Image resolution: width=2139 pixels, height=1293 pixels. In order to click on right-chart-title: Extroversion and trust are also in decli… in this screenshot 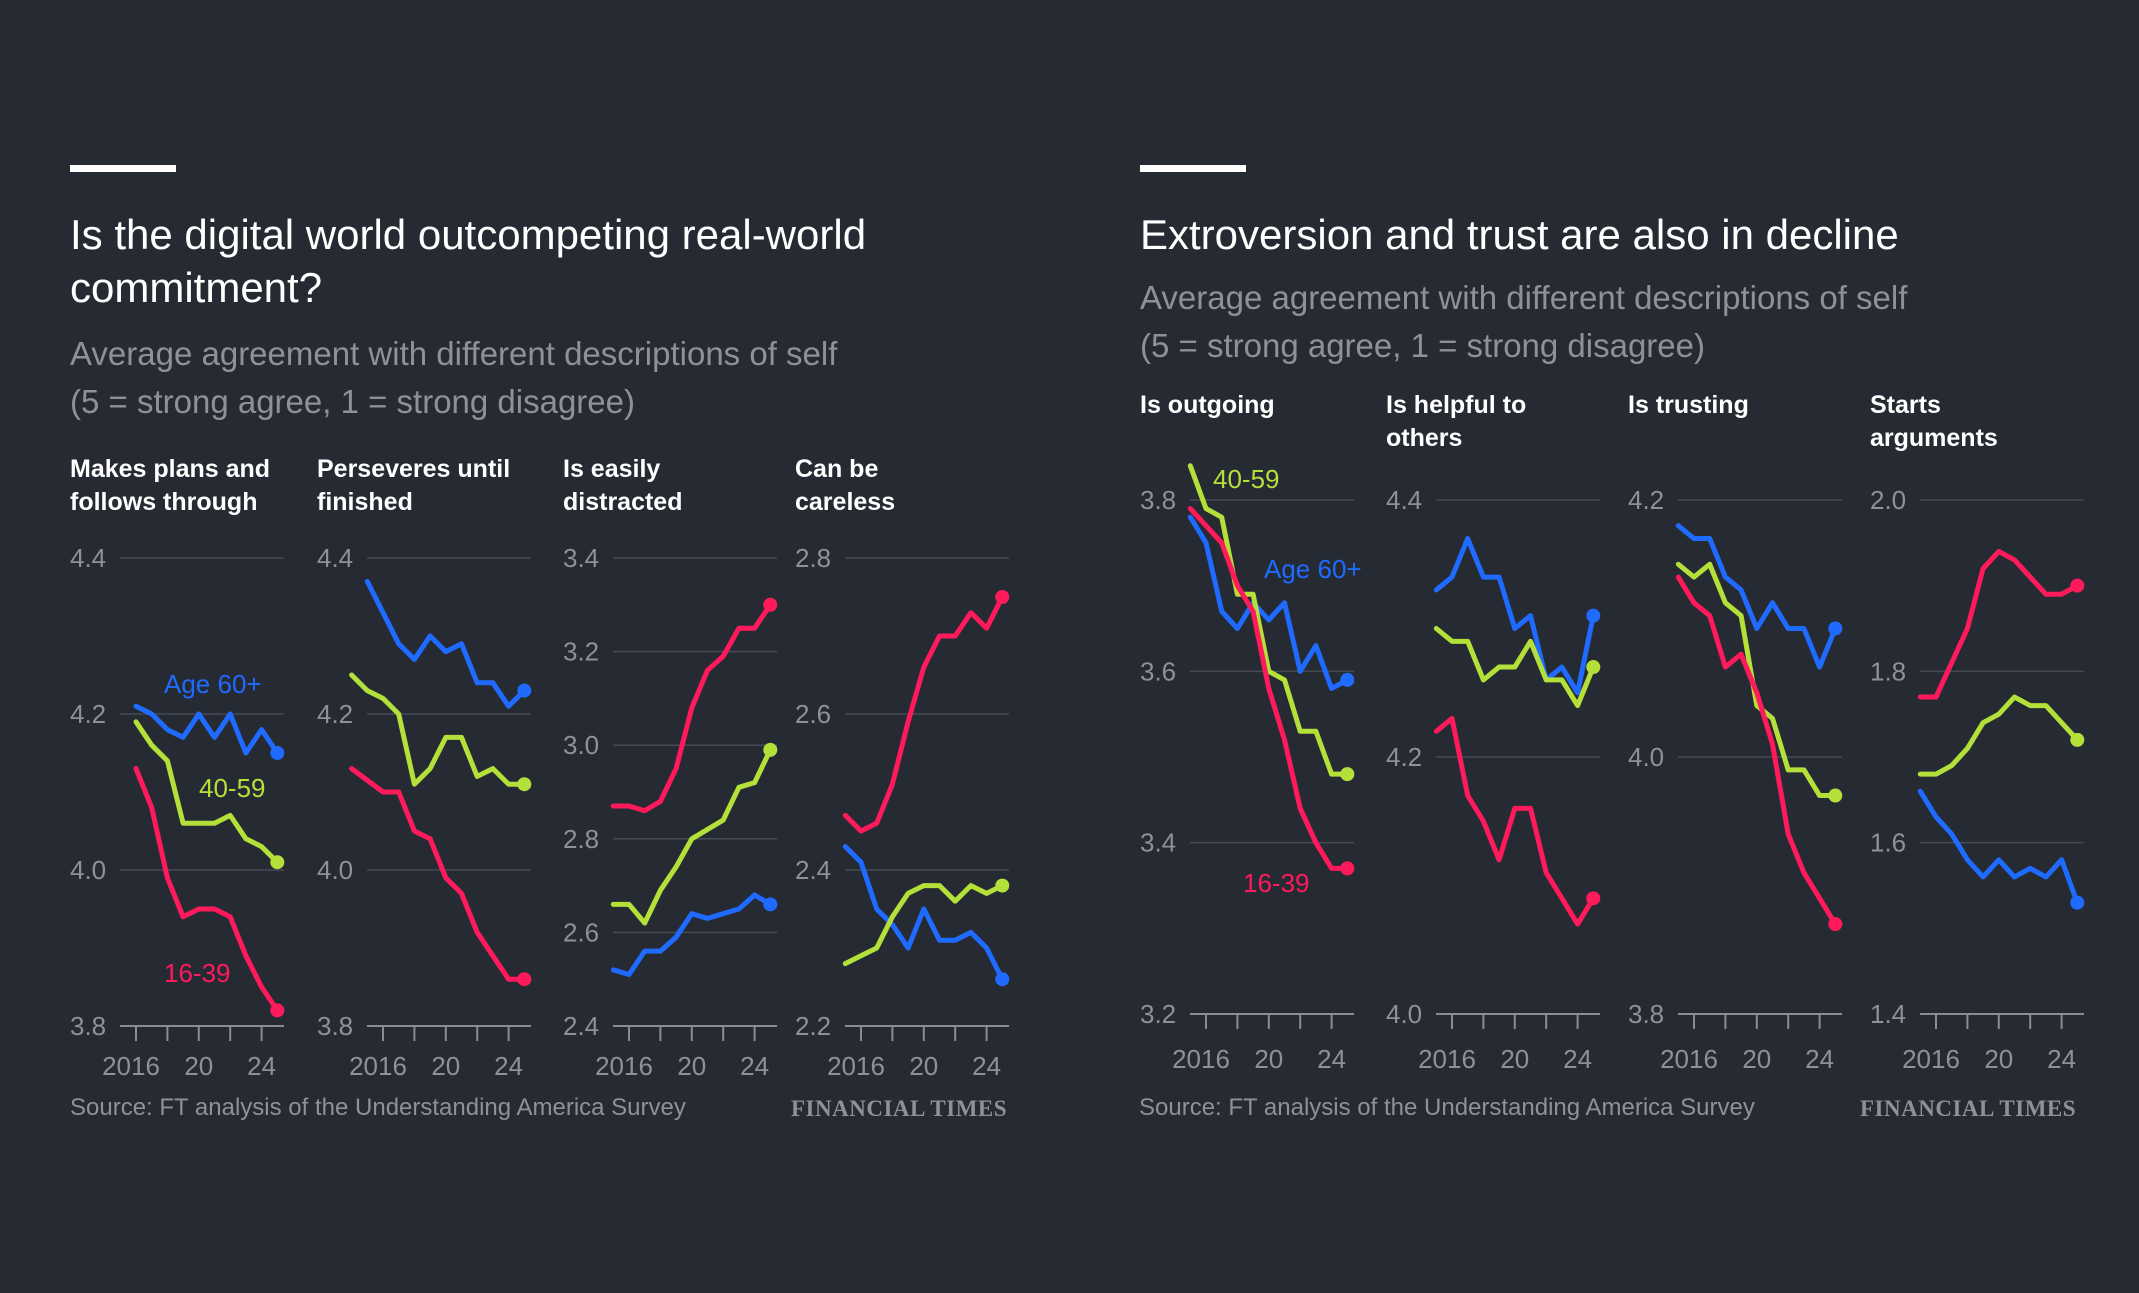, I will do `click(1519, 234)`.